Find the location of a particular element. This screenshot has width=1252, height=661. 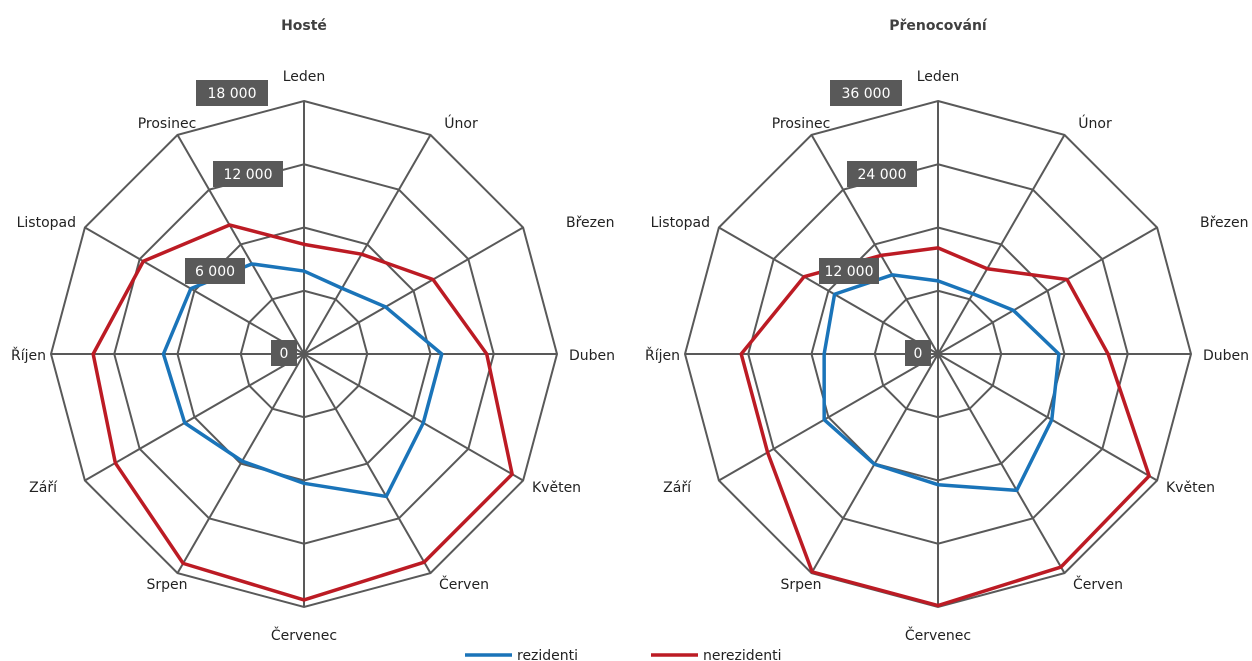

chart-title: Přenocování is located at coordinates (938, 26).